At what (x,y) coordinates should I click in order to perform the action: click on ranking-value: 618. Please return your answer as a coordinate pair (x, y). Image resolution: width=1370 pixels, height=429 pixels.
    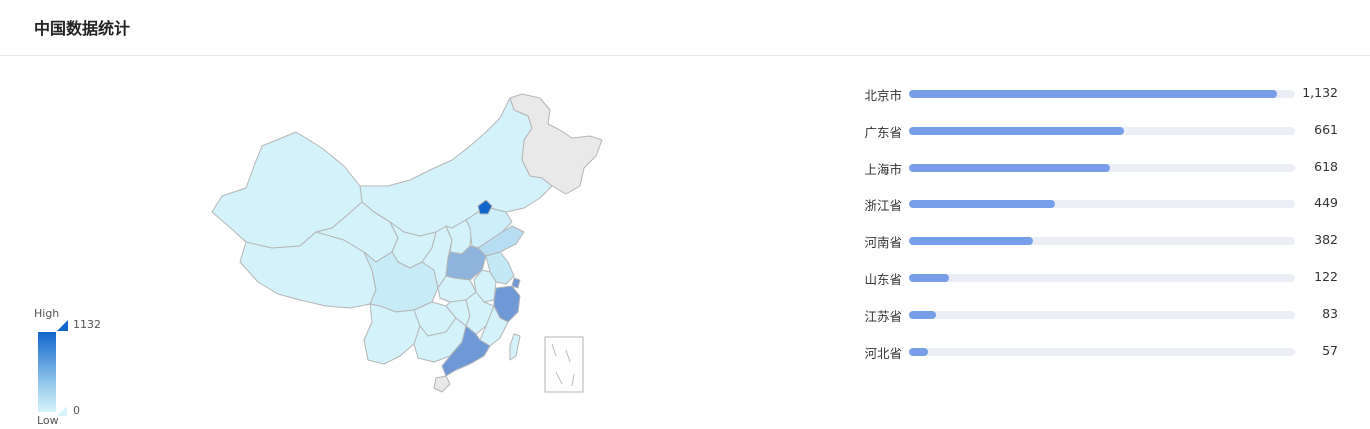
    Looking at the image, I should click on (1326, 166).